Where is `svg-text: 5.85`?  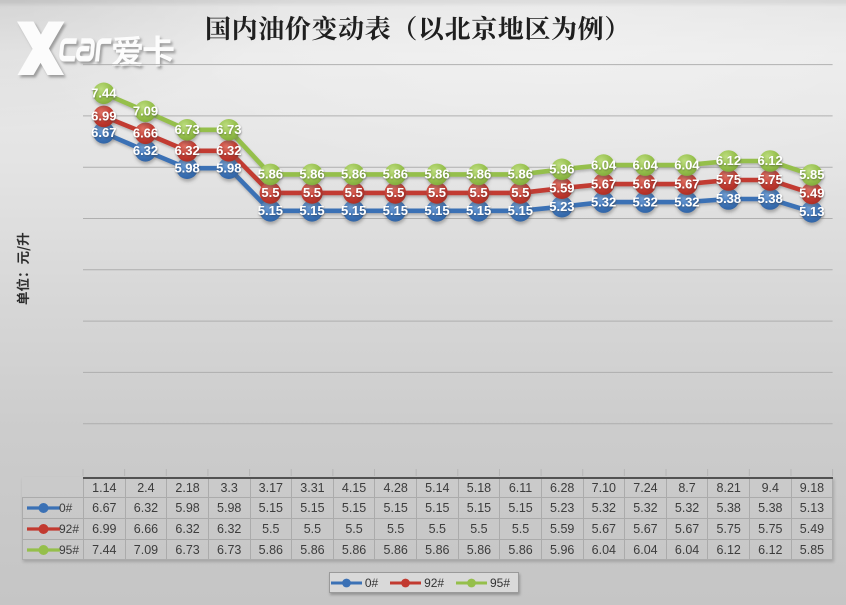
svg-text: 5.85 is located at coordinates (811, 174).